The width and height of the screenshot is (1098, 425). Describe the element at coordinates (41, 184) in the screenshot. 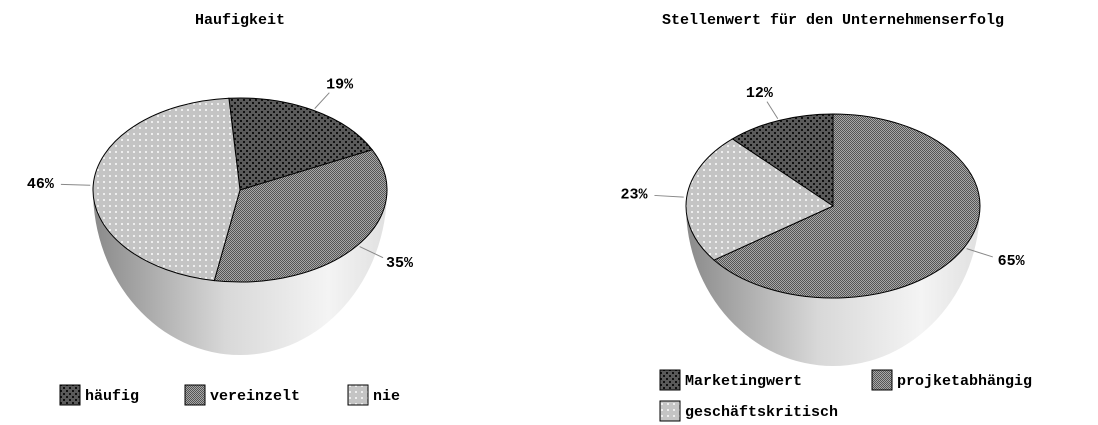

I see `value-label: 46%` at that location.